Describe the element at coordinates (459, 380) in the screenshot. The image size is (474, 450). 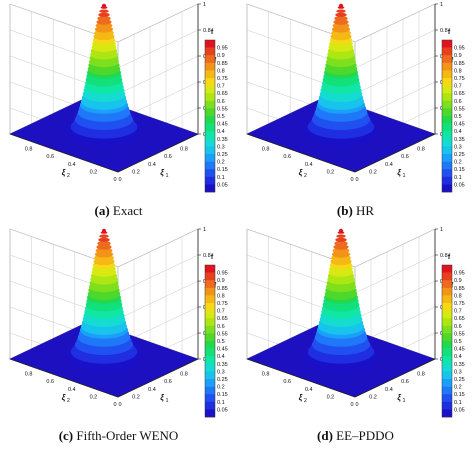
I see `colorbar-level-label: 0.25` at that location.